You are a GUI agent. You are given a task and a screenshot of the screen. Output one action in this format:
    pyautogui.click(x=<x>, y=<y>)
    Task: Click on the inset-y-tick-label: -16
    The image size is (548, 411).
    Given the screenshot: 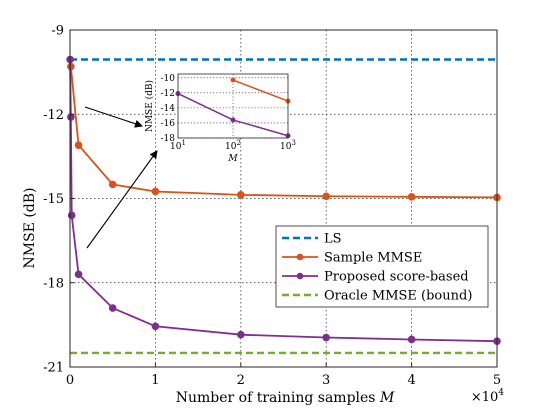 What is the action you would take?
    pyautogui.click(x=168, y=124)
    